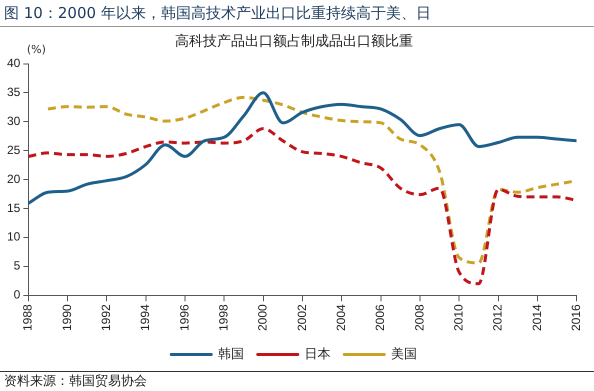 The image size is (594, 391). I want to click on x-tick-label: 1988, so click(27, 318).